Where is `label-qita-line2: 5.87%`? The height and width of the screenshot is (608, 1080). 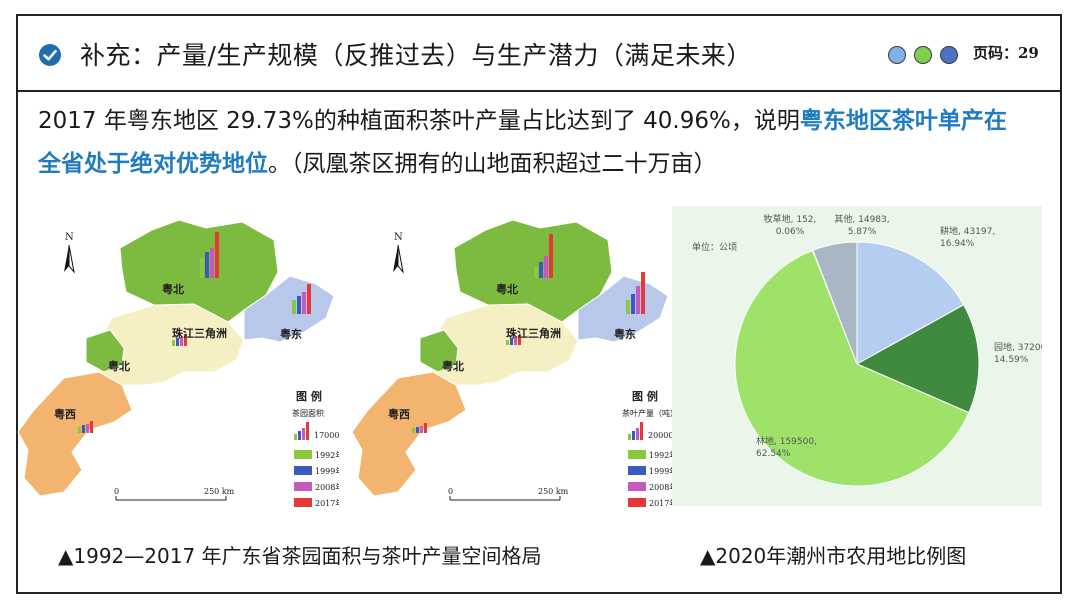
label-qita-line2: 5.87% is located at coordinates (862, 232).